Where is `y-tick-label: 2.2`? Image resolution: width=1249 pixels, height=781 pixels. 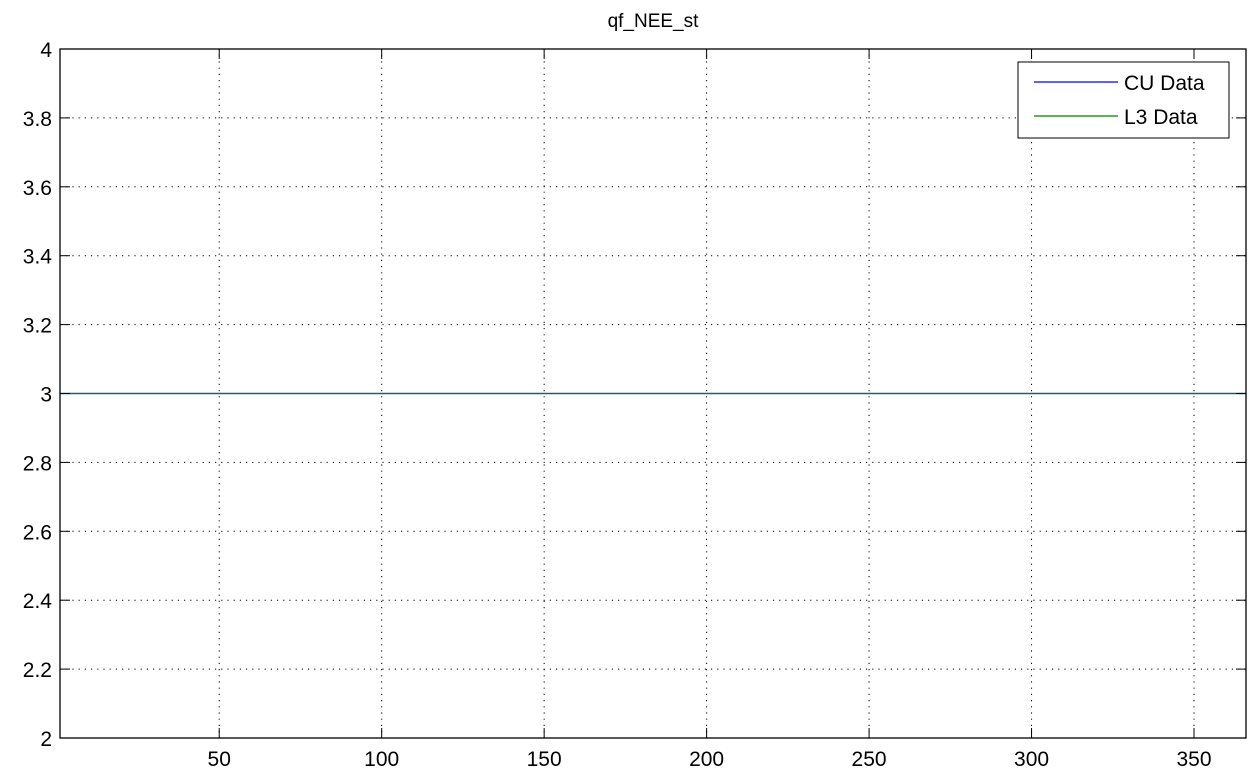 y-tick-label: 2.2 is located at coordinates (37, 670).